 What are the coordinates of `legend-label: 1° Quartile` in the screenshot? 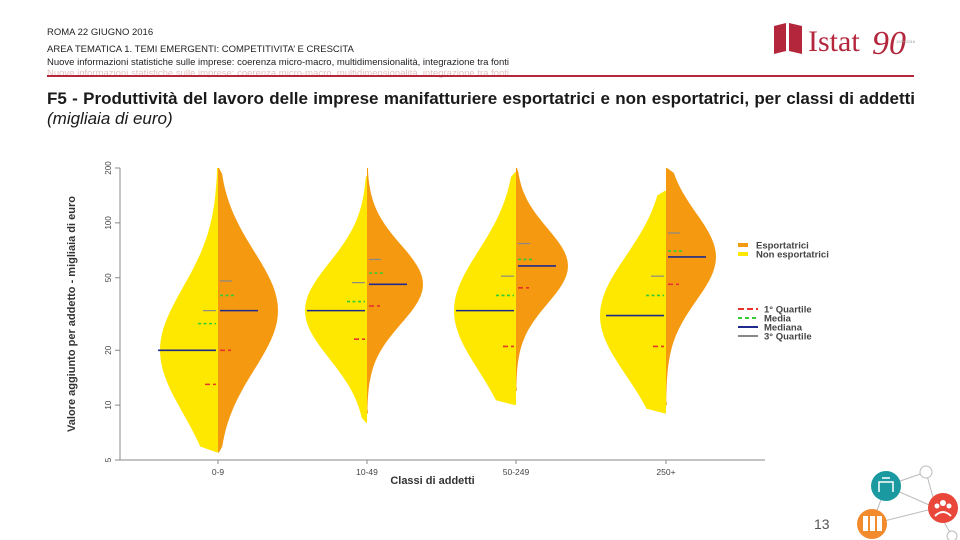 It's located at (788, 310).